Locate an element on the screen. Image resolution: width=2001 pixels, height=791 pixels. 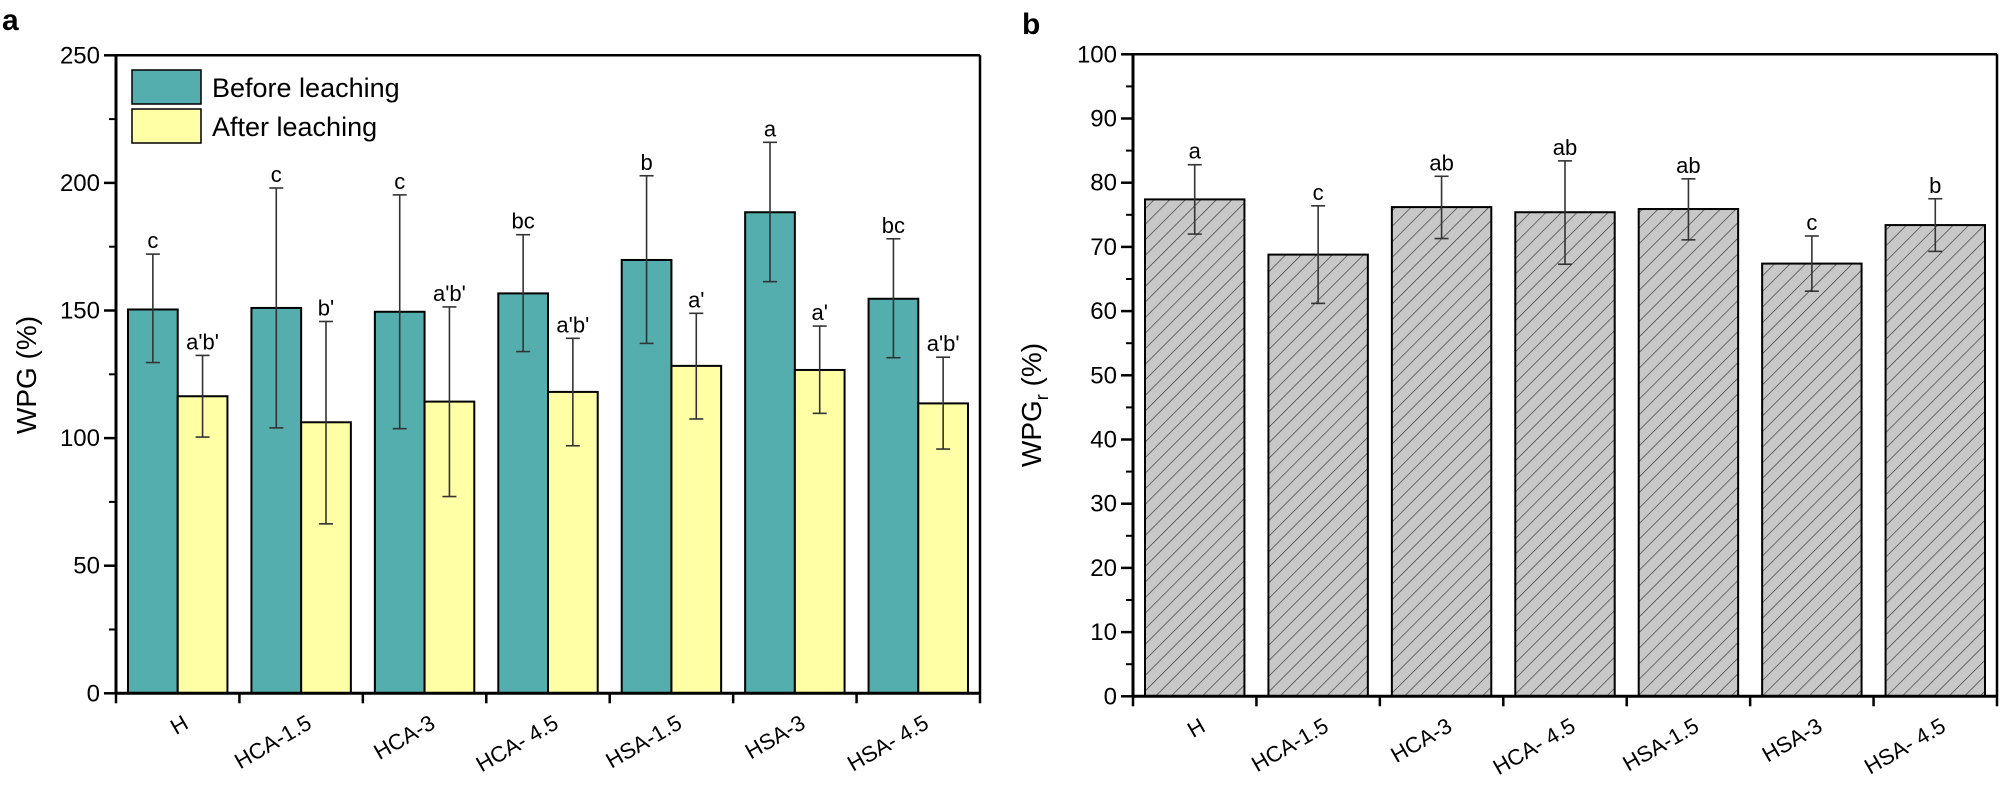
panel-b-y-tick-label: 80 is located at coordinates (1103, 183).